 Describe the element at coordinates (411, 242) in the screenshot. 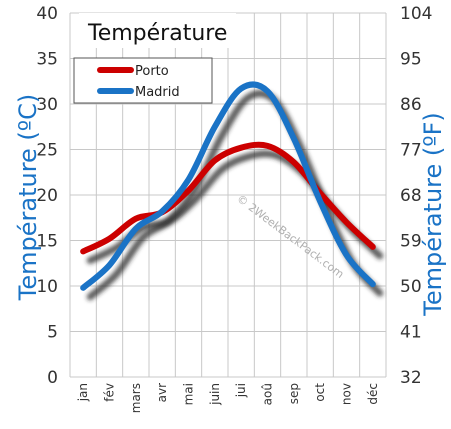

I see `y-tick-label-right: 59` at that location.